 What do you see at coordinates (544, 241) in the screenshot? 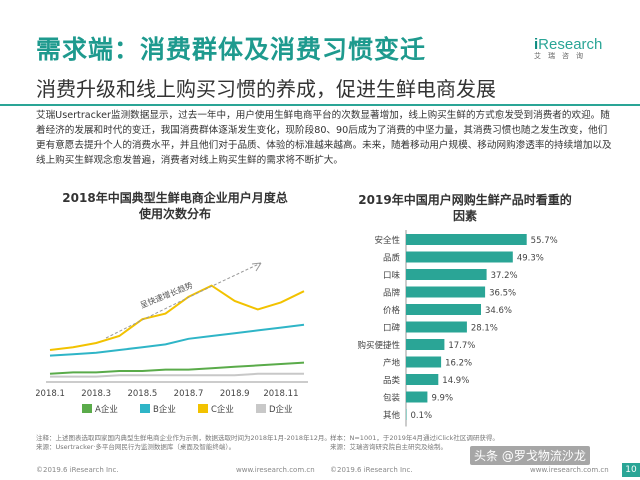
I see `value-label: 55.7%` at bounding box center [544, 241].